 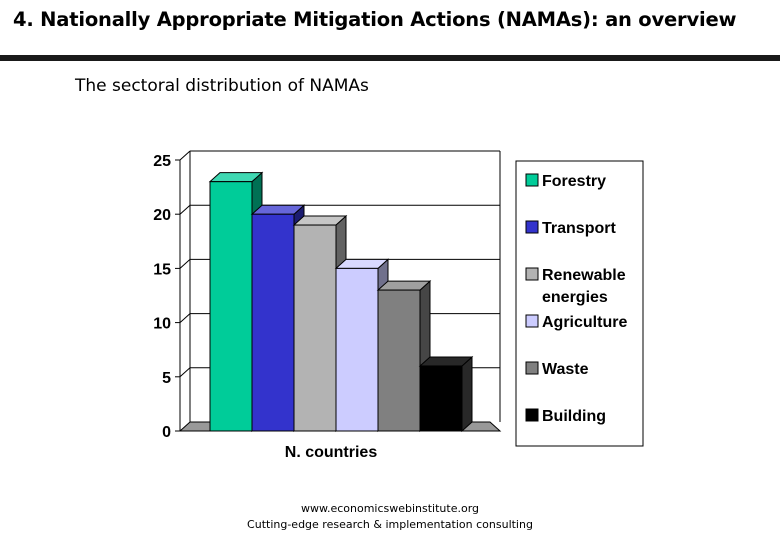 I want to click on legend-item-renewable-energies: Renewable energies, so click(x=575, y=286).